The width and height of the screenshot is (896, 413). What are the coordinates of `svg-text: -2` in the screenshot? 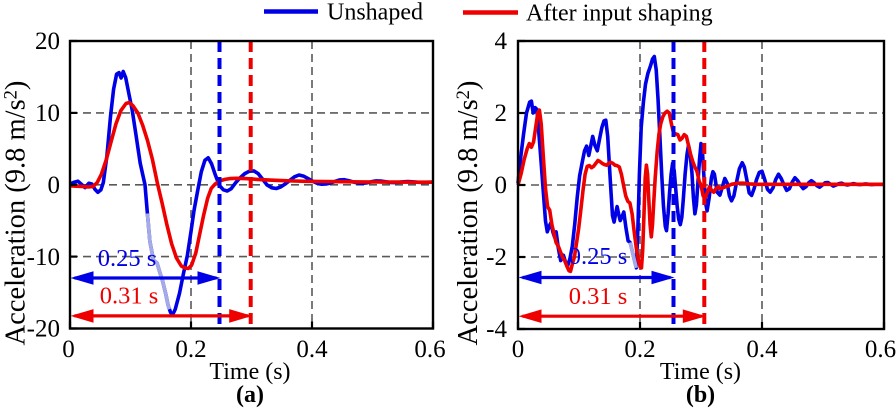 It's located at (496, 257).